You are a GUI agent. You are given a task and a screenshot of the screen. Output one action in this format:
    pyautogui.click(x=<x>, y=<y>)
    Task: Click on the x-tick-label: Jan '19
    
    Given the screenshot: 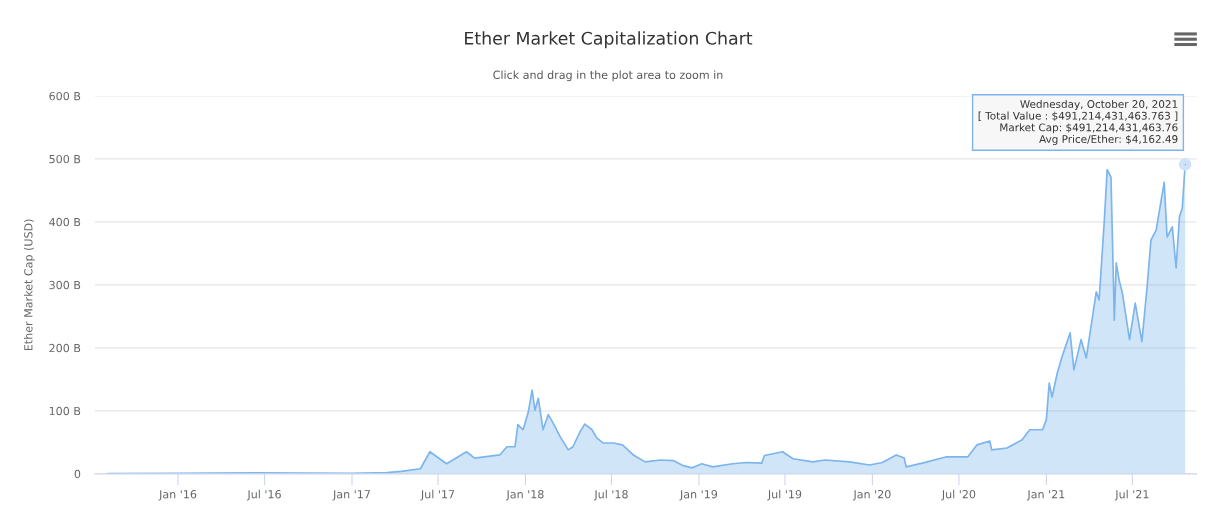 What is the action you would take?
    pyautogui.click(x=698, y=495)
    